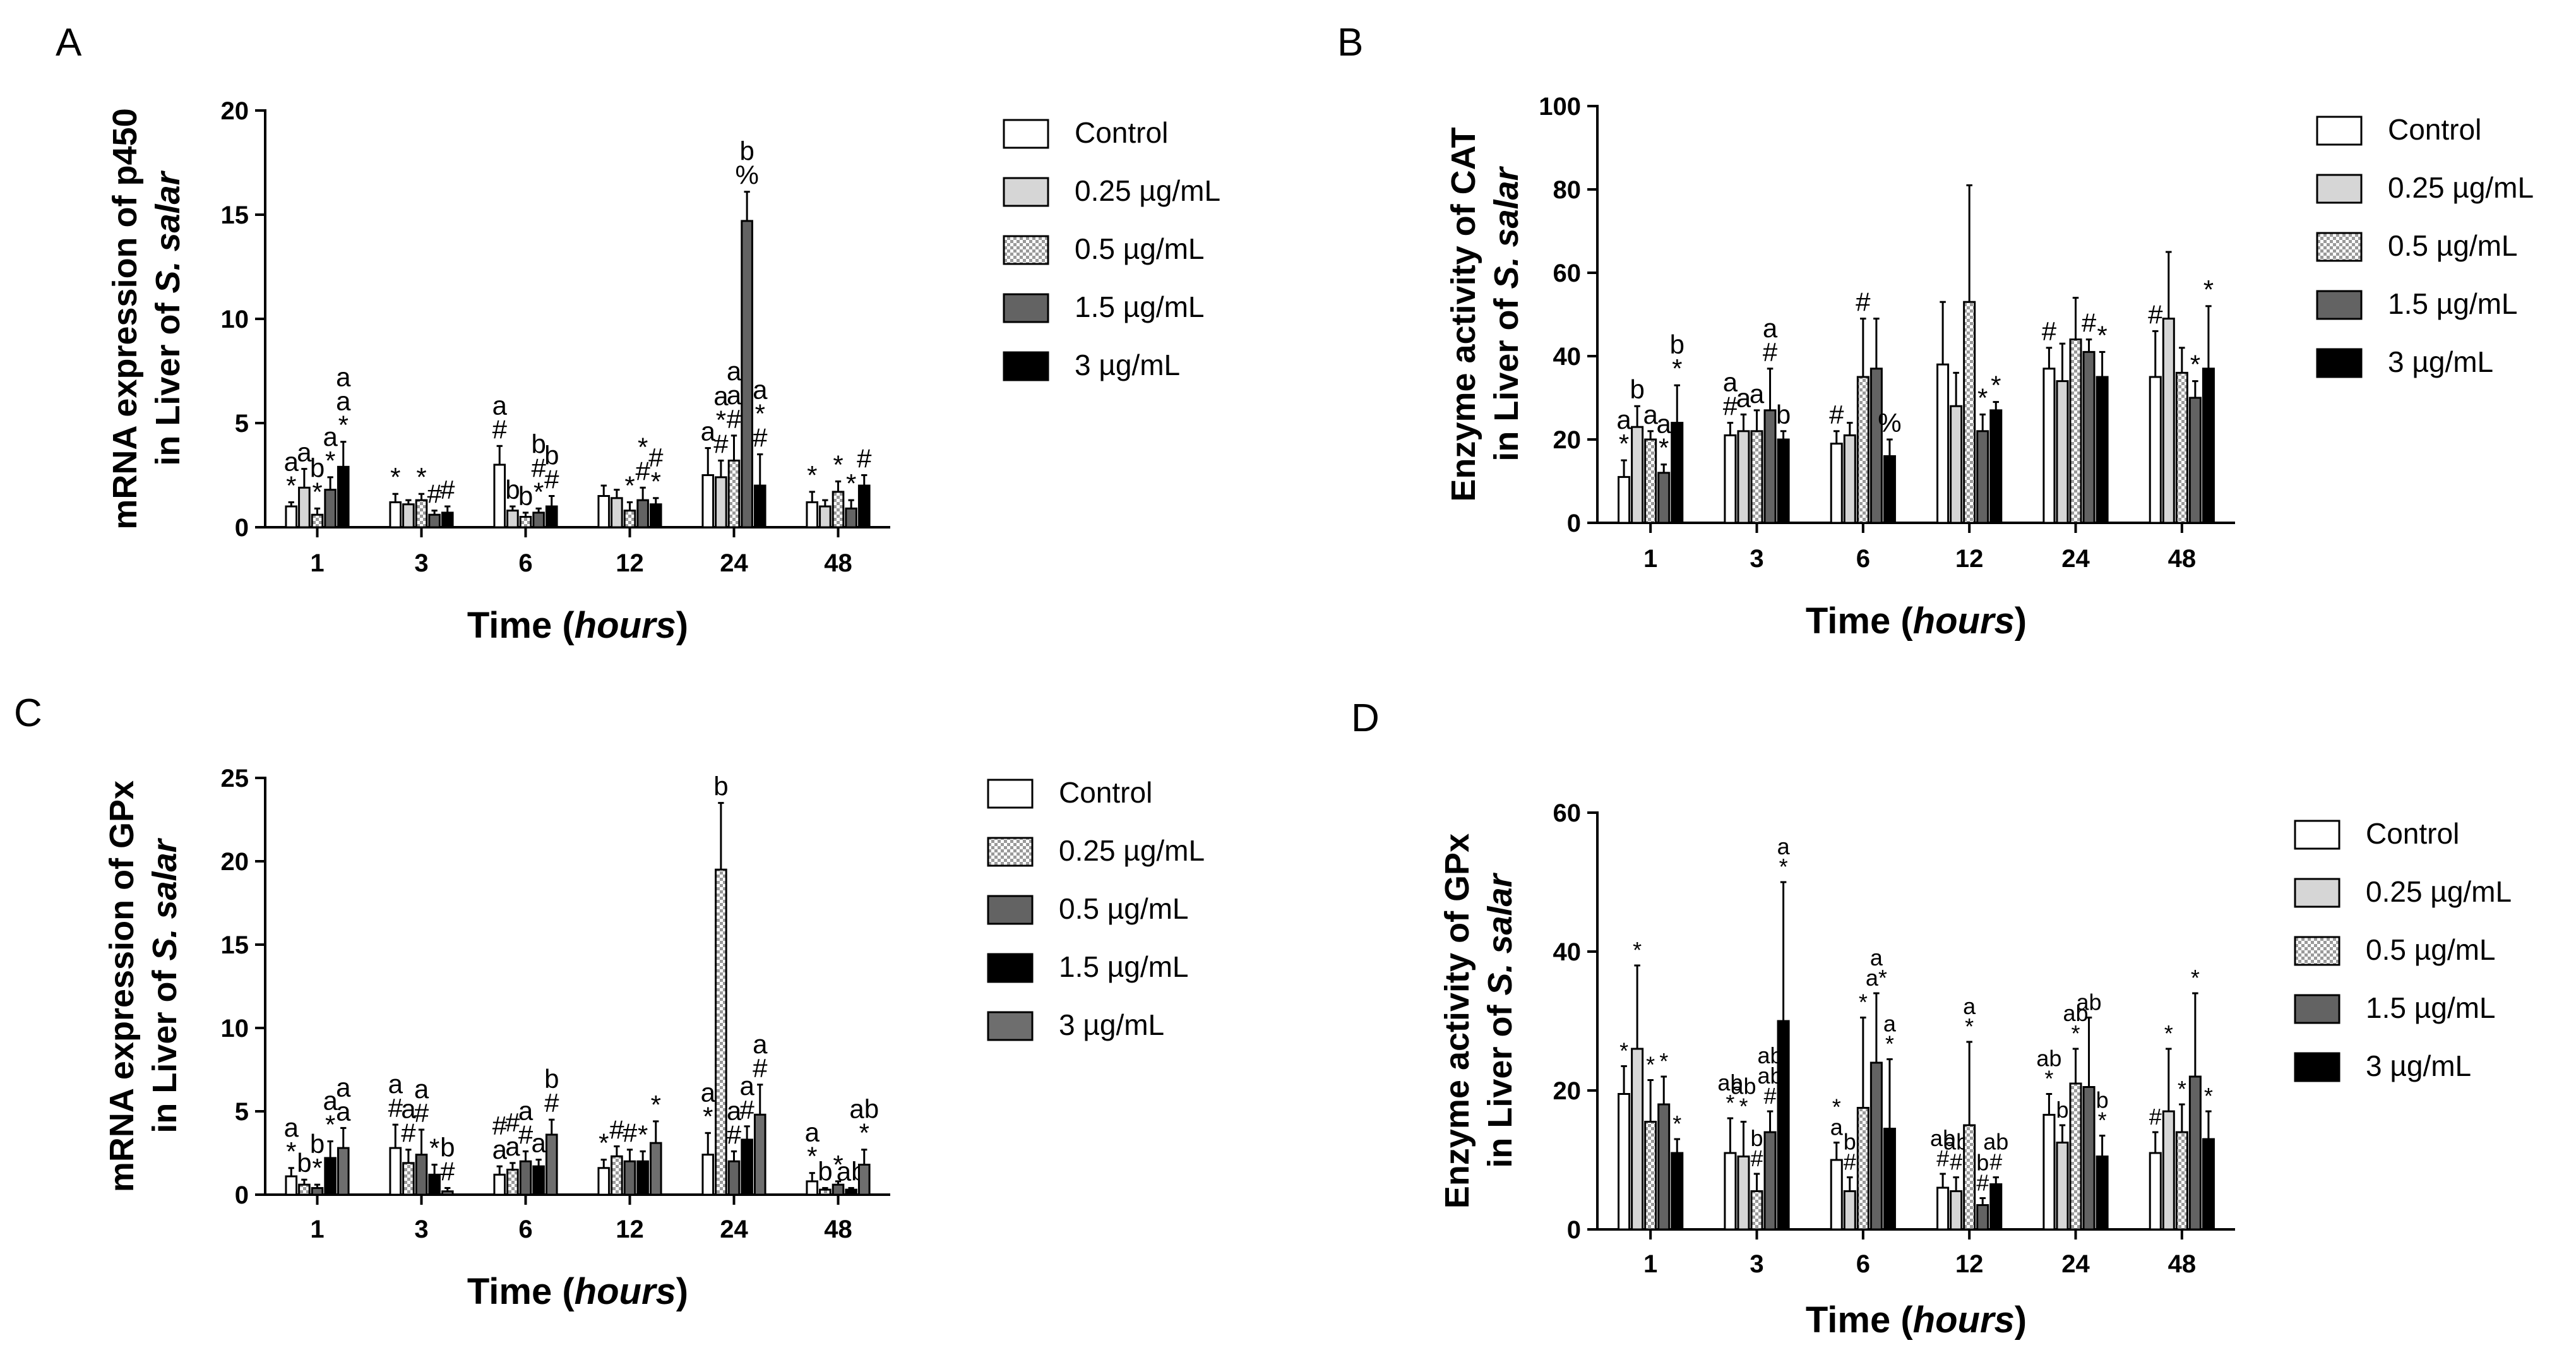 The height and width of the screenshot is (1362, 2576). Describe the element at coordinates (28, 713) in the screenshot. I see `panel-letter-c: C` at that location.